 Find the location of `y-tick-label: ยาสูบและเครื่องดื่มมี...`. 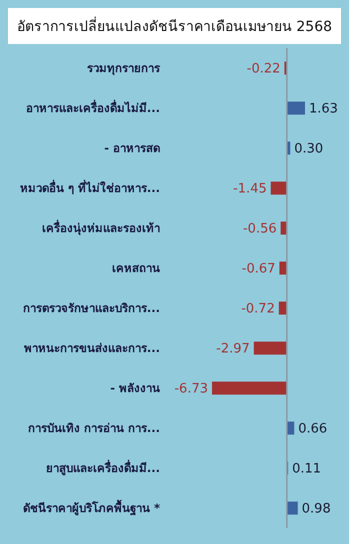

y-tick-label: ยาสูบและเครื่องดื่มมี... is located at coordinates (103, 467).